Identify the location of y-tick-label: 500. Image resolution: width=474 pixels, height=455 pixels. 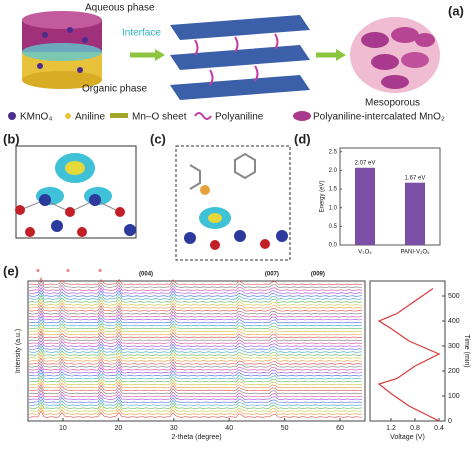
(454, 296).